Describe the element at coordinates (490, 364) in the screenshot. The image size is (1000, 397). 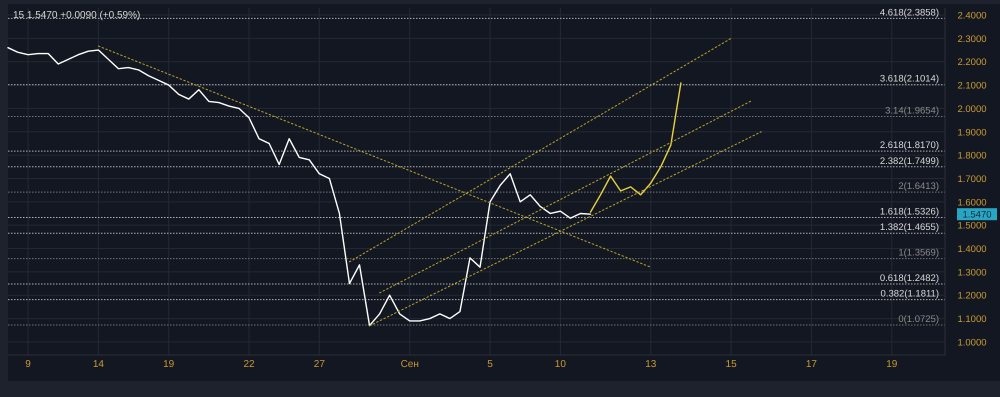
I see `x-tick-label: 5` at that location.